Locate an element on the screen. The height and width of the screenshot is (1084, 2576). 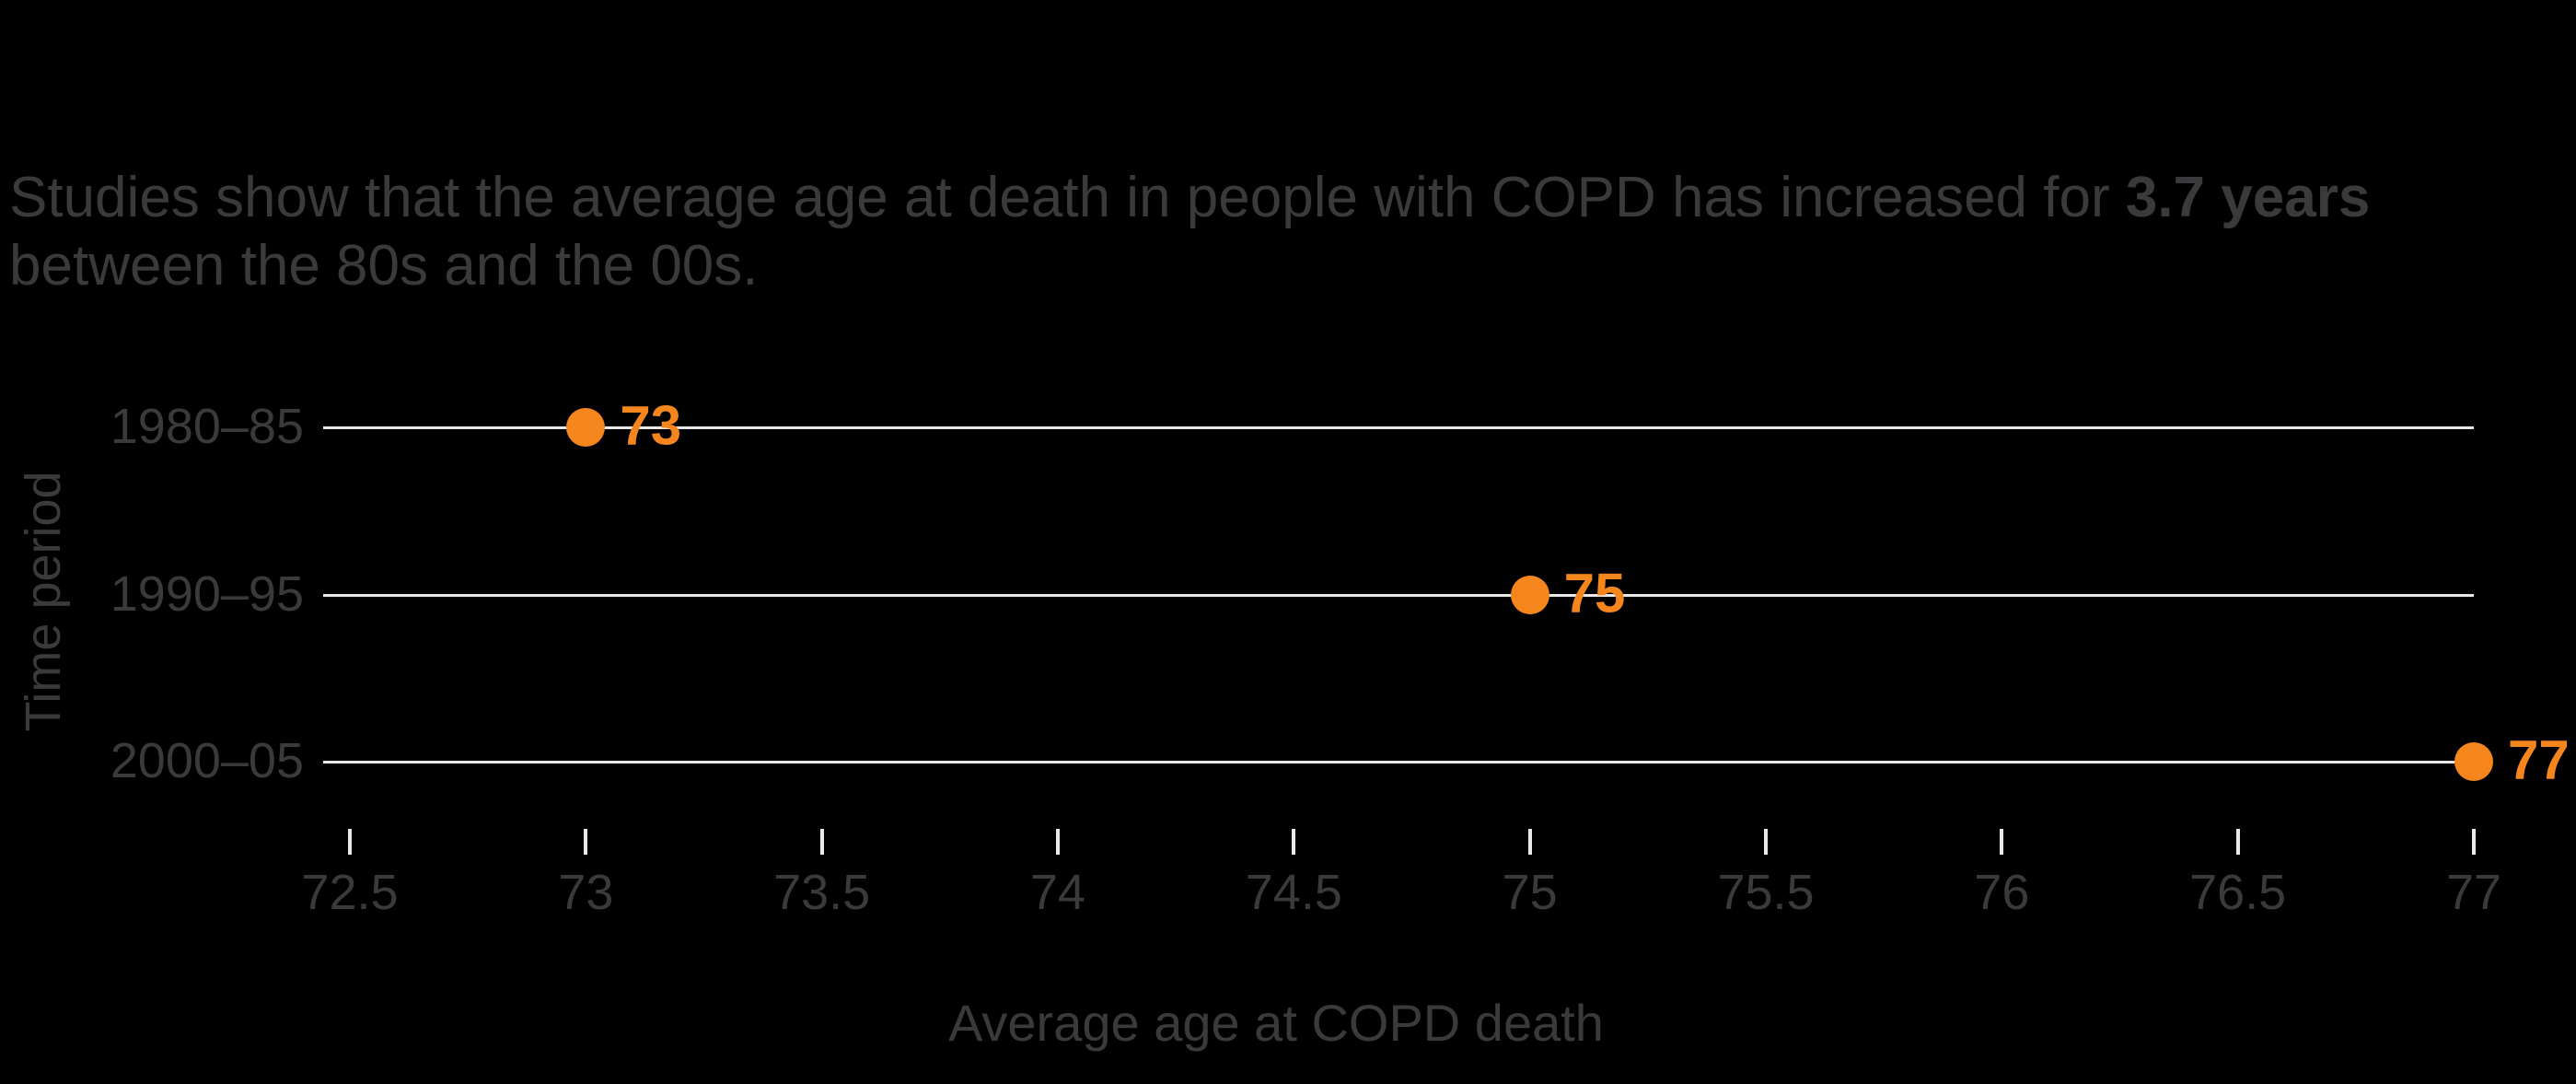
category-label: 1980–85 is located at coordinates (207, 426).